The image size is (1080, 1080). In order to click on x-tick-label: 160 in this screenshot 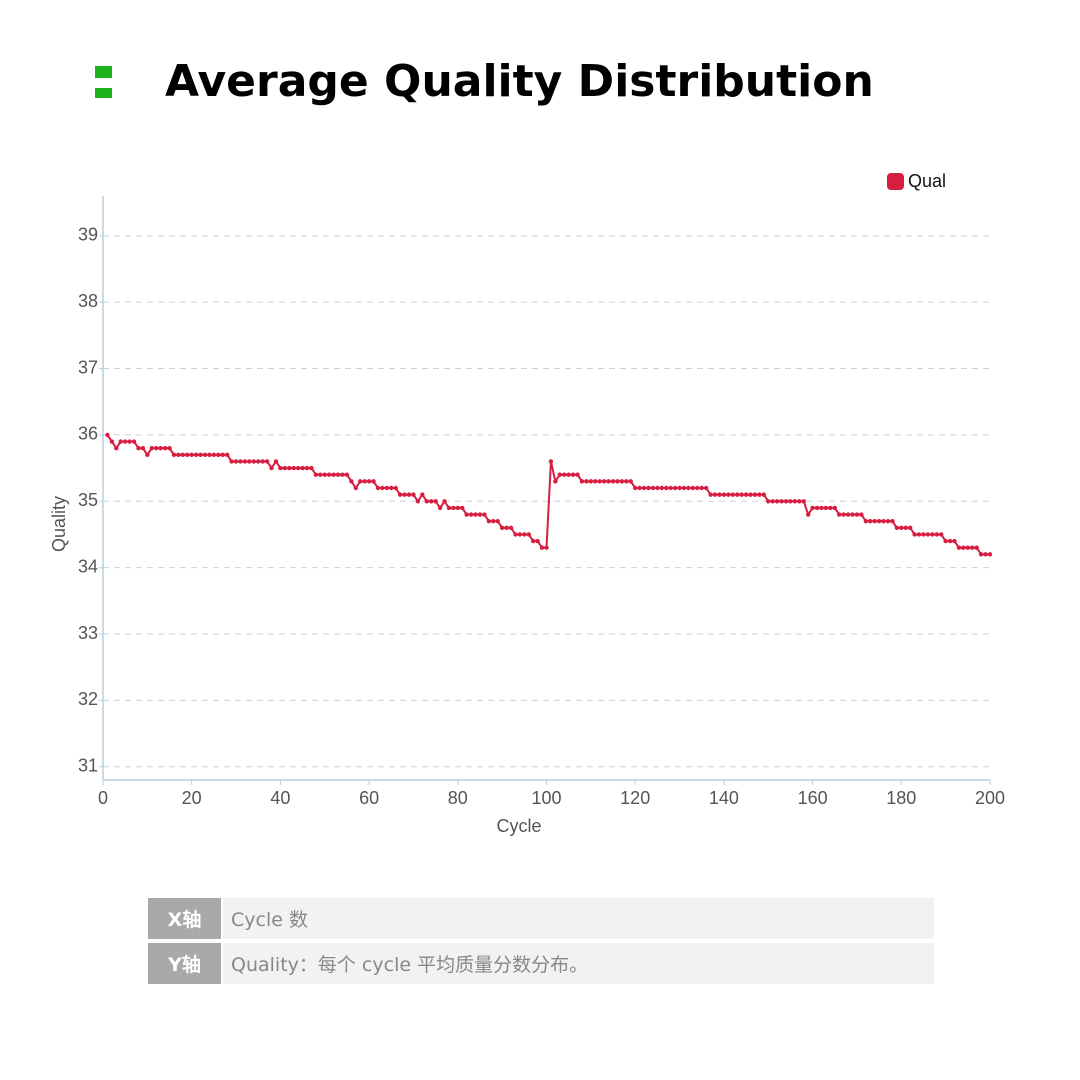, I will do `click(813, 798)`.